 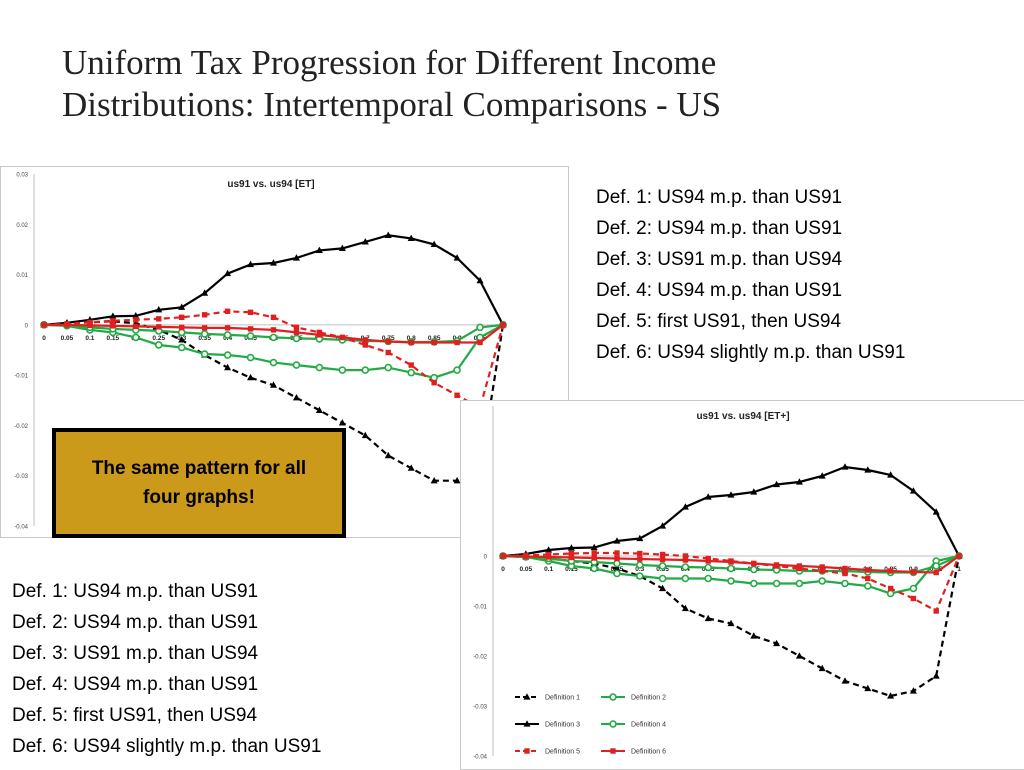 What do you see at coordinates (67, 338) in the screenshot?
I see `x-tick-label: 0.05` at bounding box center [67, 338].